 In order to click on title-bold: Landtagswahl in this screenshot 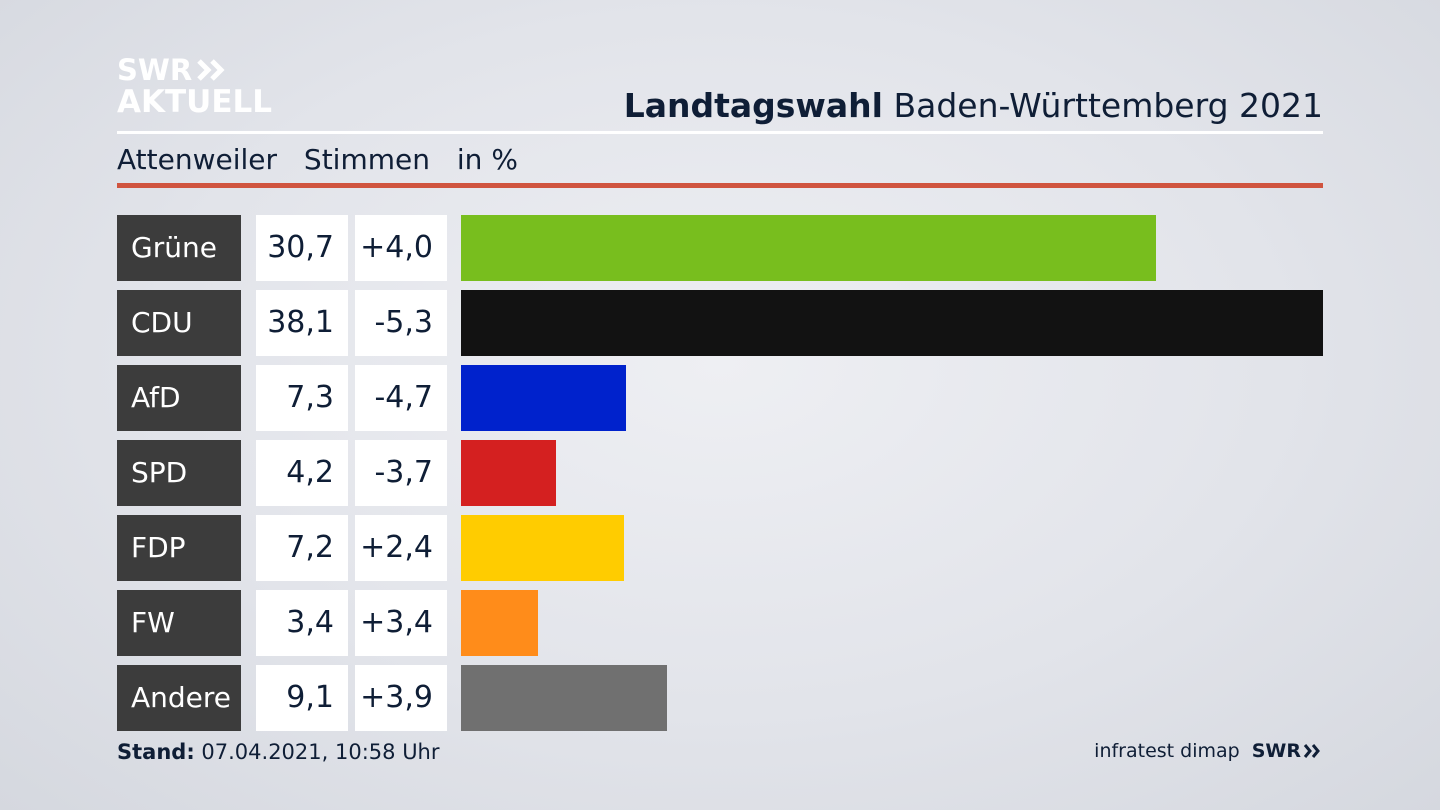, I will do `click(753, 105)`.